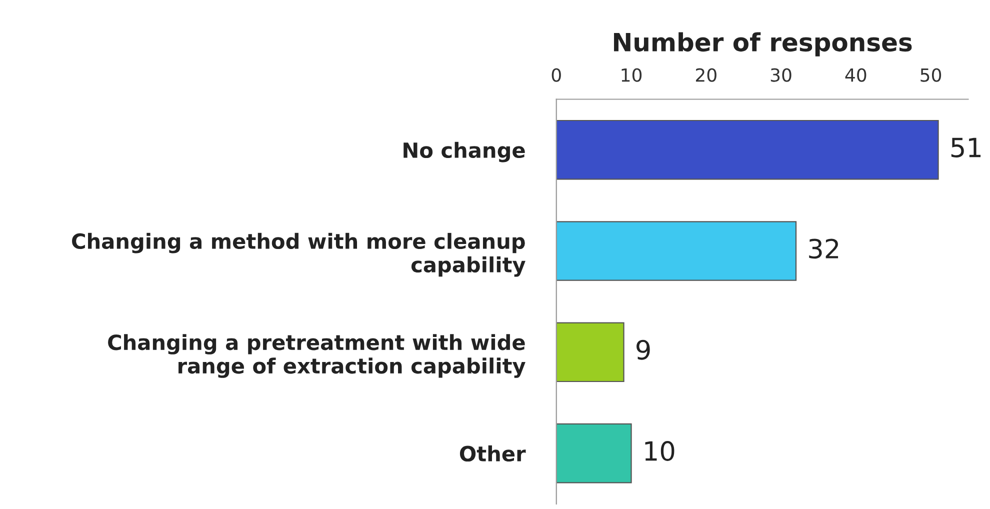 The height and width of the screenshot is (509, 990). Describe the element at coordinates (823, 248) in the screenshot. I see `data-label: 32` at that location.